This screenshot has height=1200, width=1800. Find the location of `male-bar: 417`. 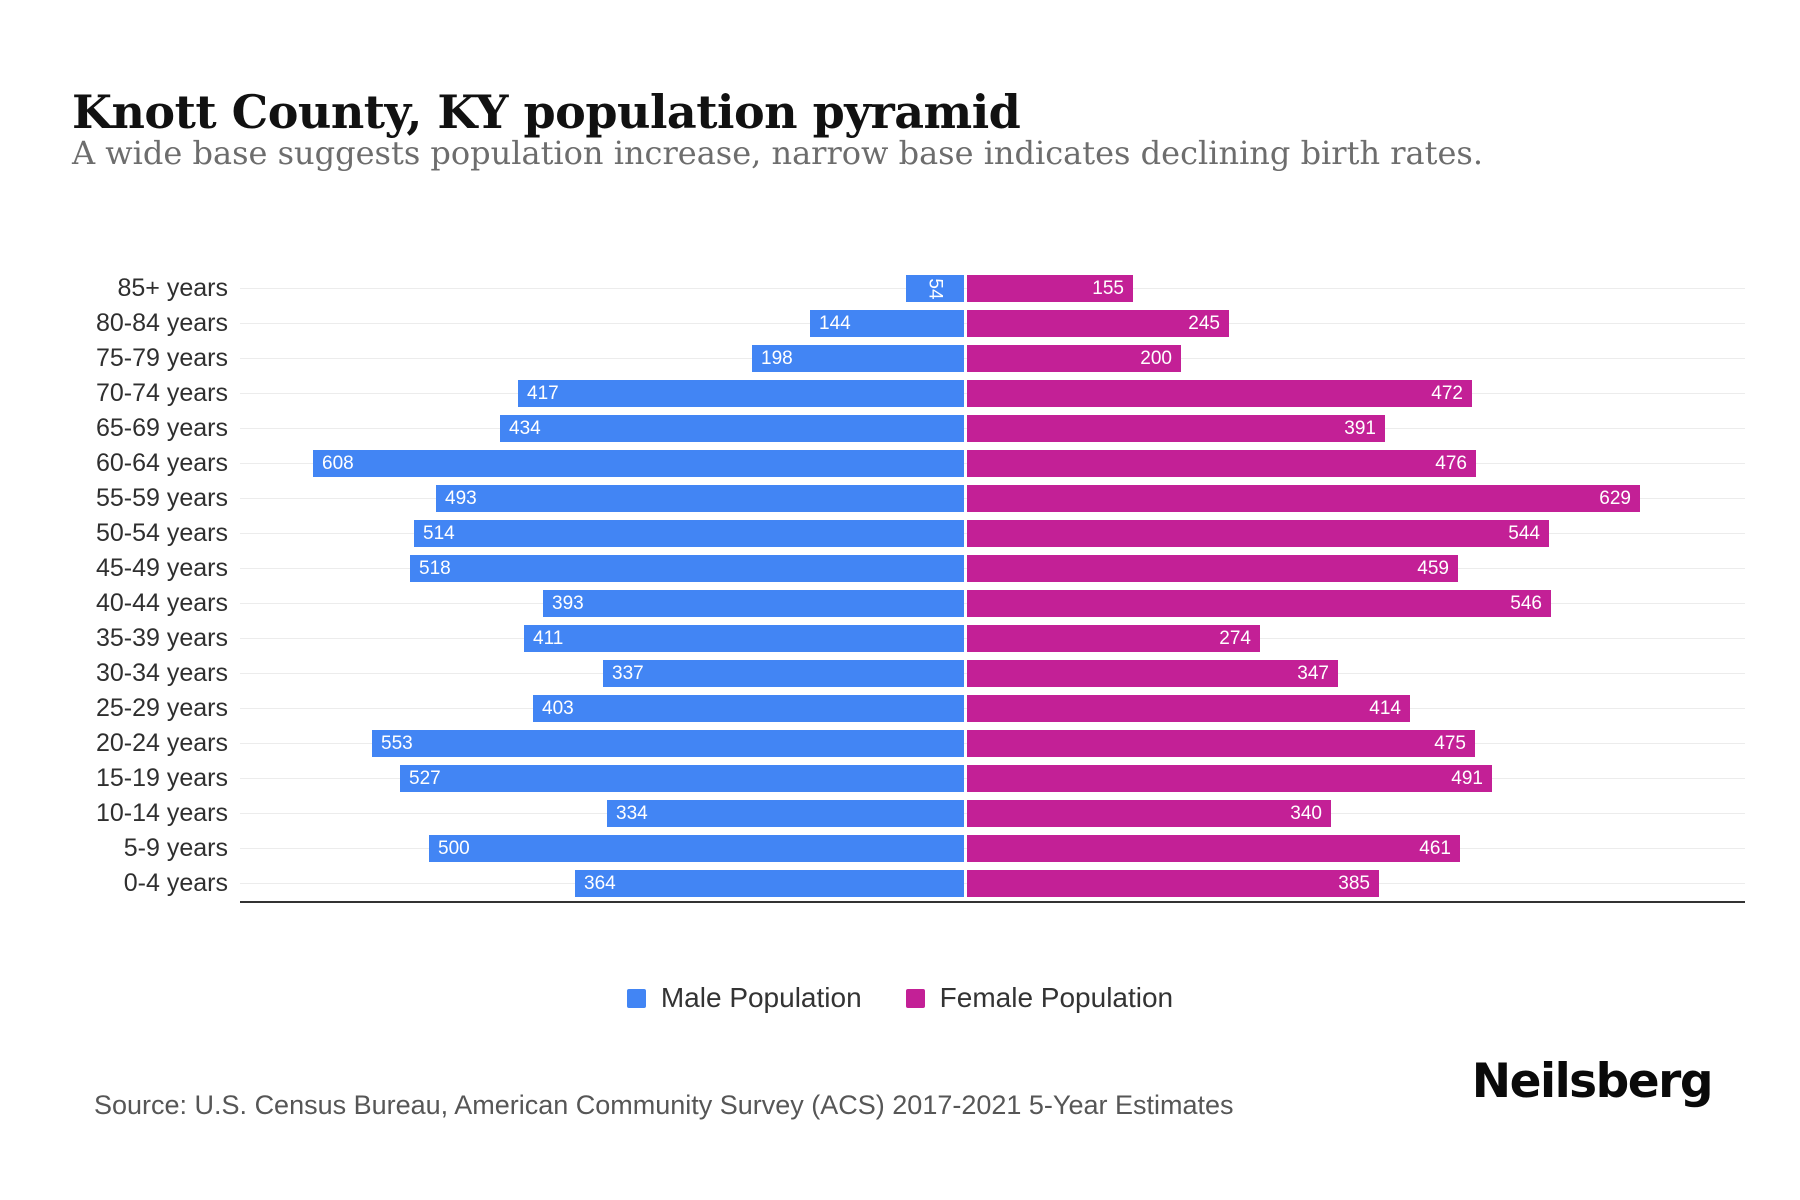

male-bar: 417 is located at coordinates (741, 393).